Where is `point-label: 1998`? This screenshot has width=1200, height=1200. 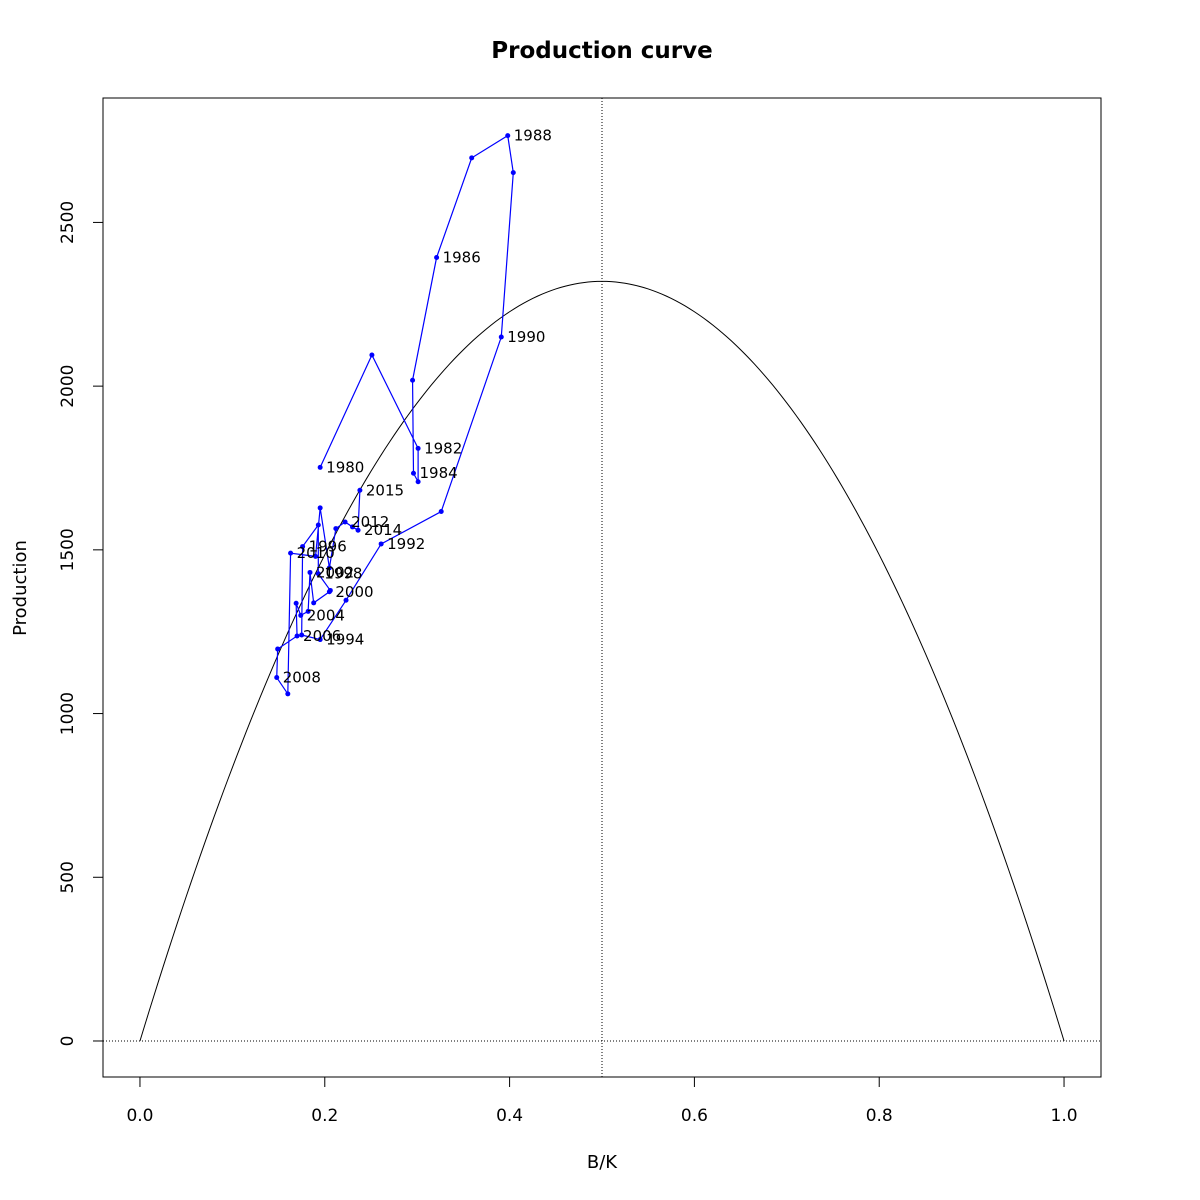 point-label: 1998 is located at coordinates (343, 574).